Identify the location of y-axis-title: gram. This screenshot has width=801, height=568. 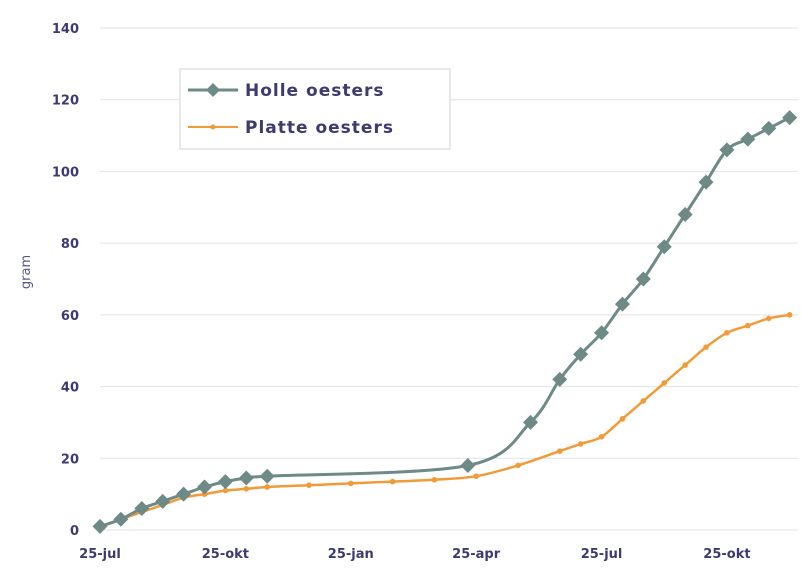
(26, 272).